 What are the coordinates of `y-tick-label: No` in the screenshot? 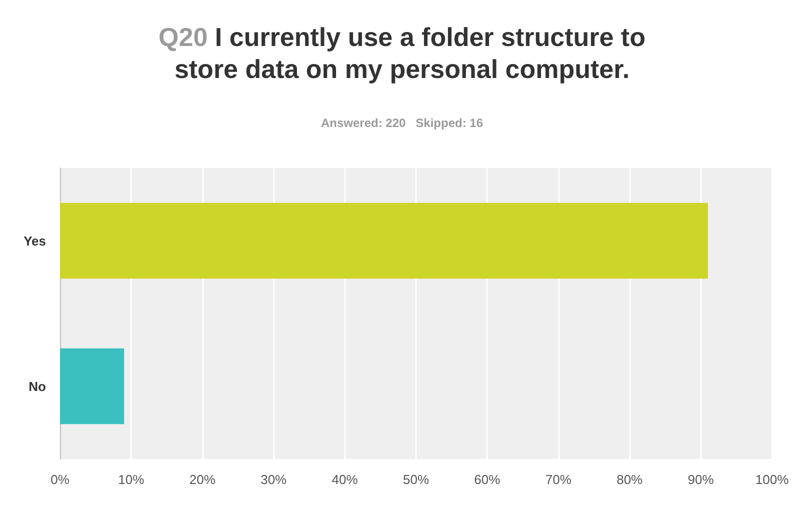 It's located at (37, 386).